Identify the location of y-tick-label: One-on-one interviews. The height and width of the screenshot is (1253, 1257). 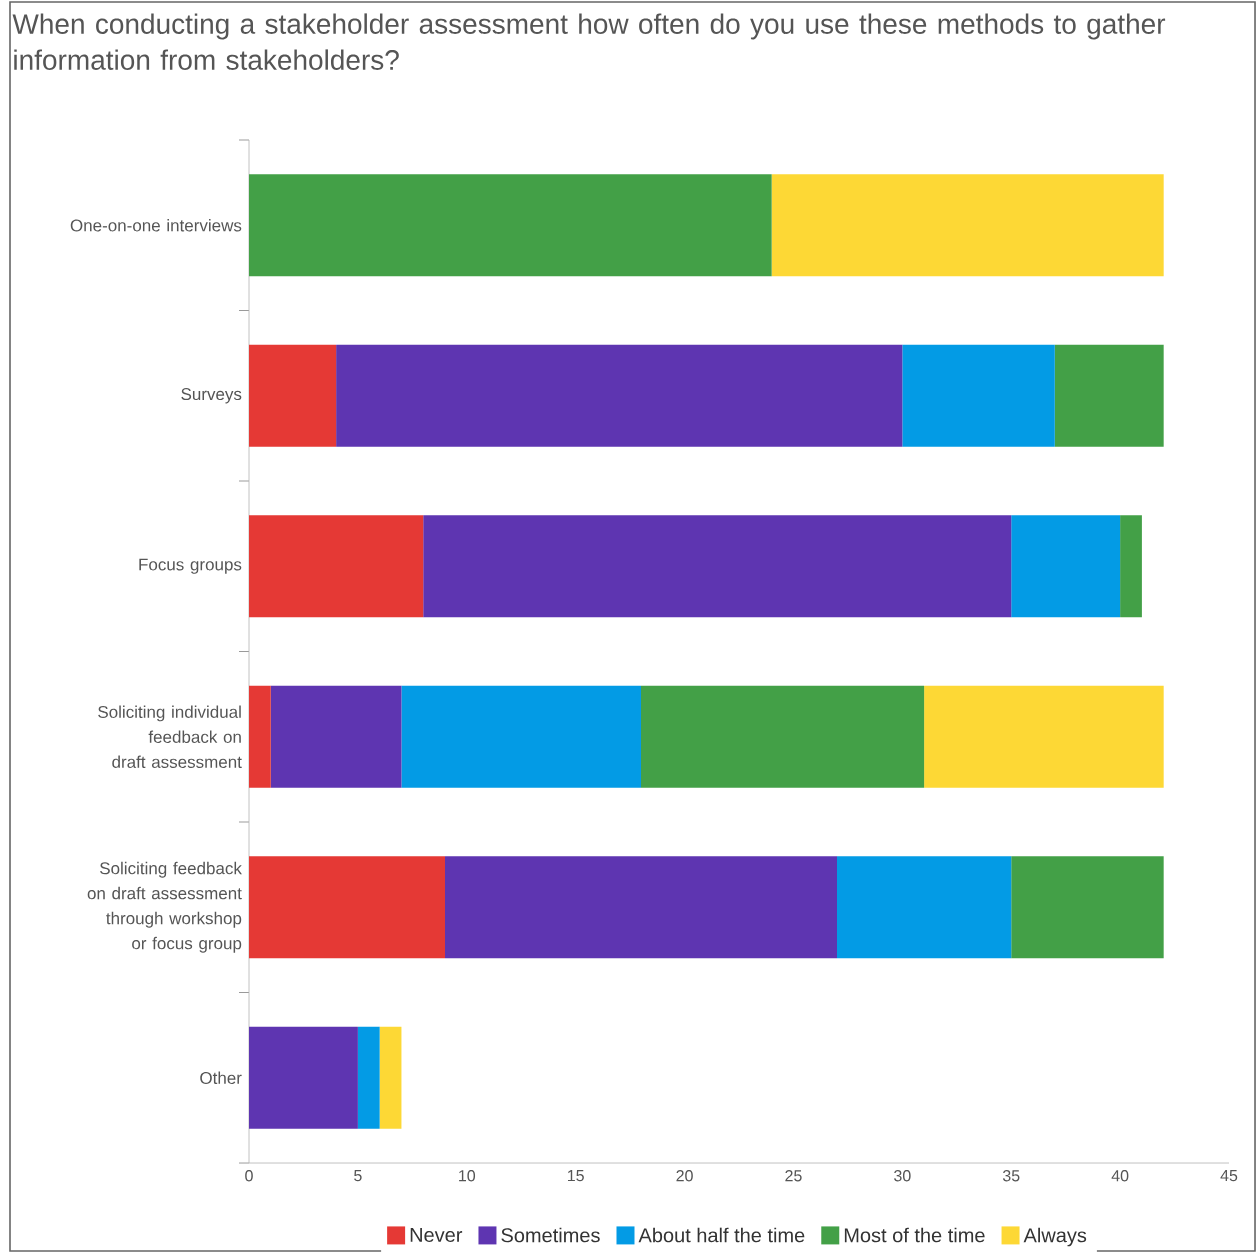
(156, 225).